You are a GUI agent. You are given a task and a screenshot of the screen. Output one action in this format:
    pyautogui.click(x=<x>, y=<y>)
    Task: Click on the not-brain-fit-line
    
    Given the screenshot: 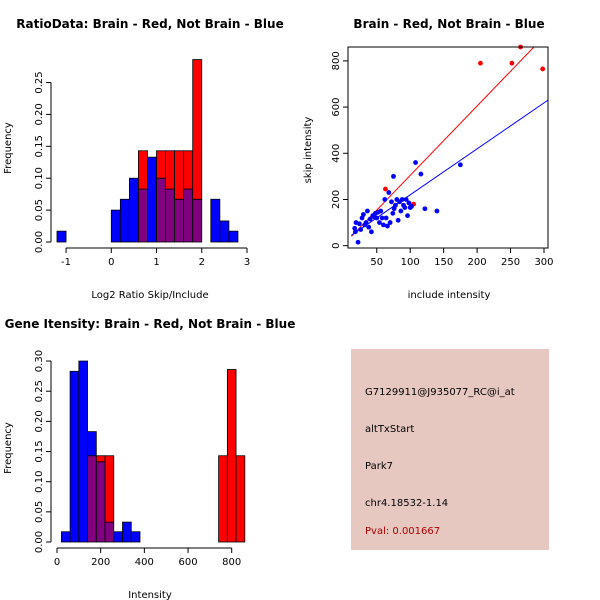 What is the action you would take?
    pyautogui.click(x=450, y=167)
    